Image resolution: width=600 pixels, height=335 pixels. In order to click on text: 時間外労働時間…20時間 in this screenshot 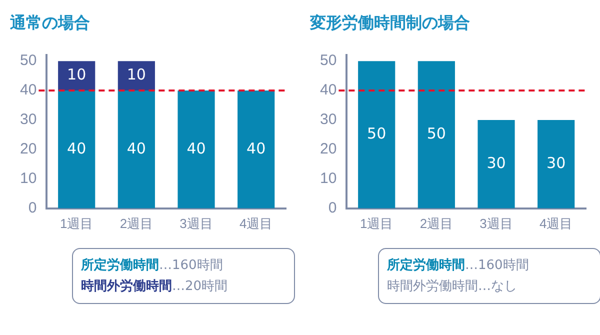, I will do `click(154, 286)`.